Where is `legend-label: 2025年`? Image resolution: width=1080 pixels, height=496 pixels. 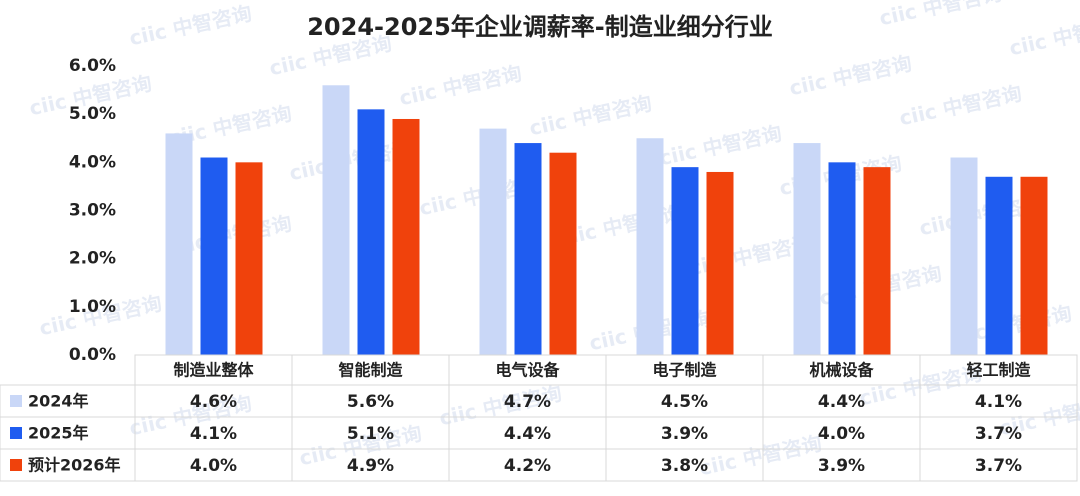
legend-label: 2025年 is located at coordinates (58, 433).